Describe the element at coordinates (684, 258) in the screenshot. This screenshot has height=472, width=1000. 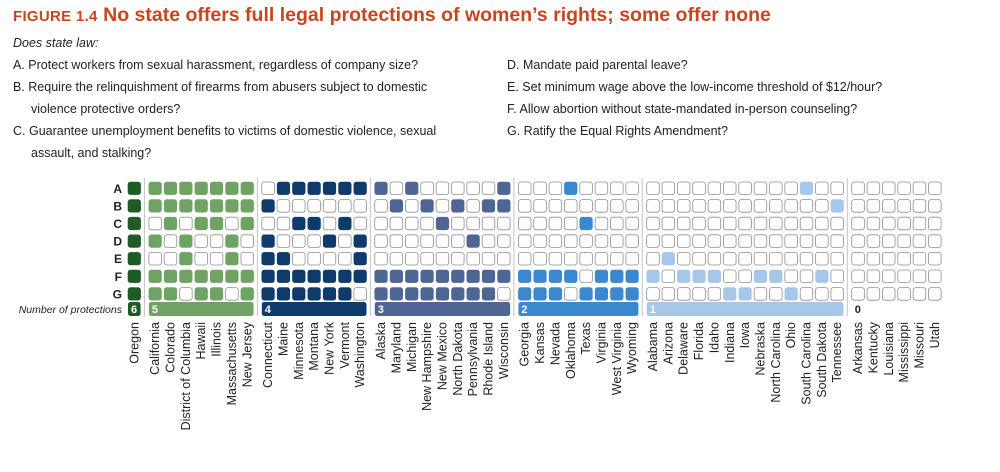
I see `cell-delaware-e` at that location.